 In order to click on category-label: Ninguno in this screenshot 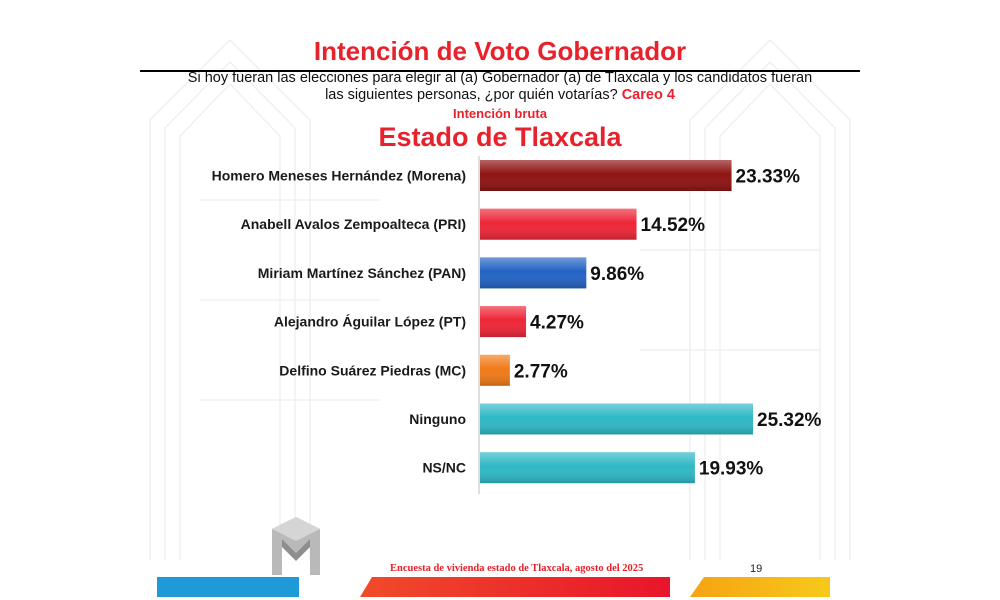, I will do `click(437, 419)`.